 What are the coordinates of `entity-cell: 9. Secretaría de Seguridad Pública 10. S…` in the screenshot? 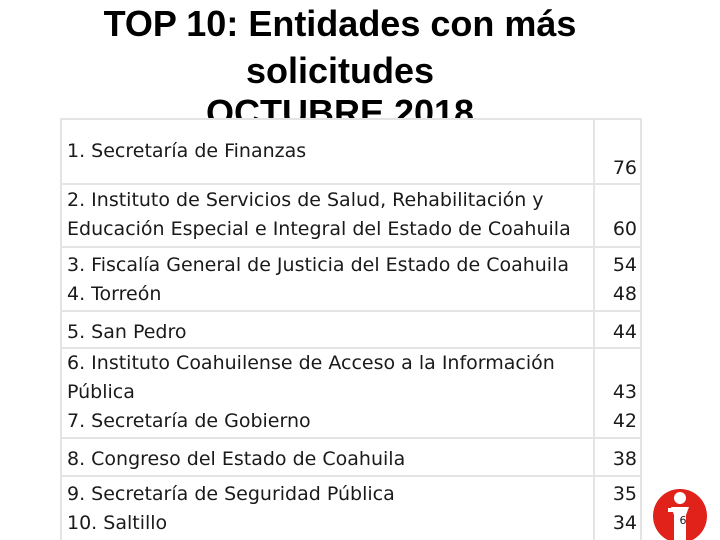 It's located at (327, 507).